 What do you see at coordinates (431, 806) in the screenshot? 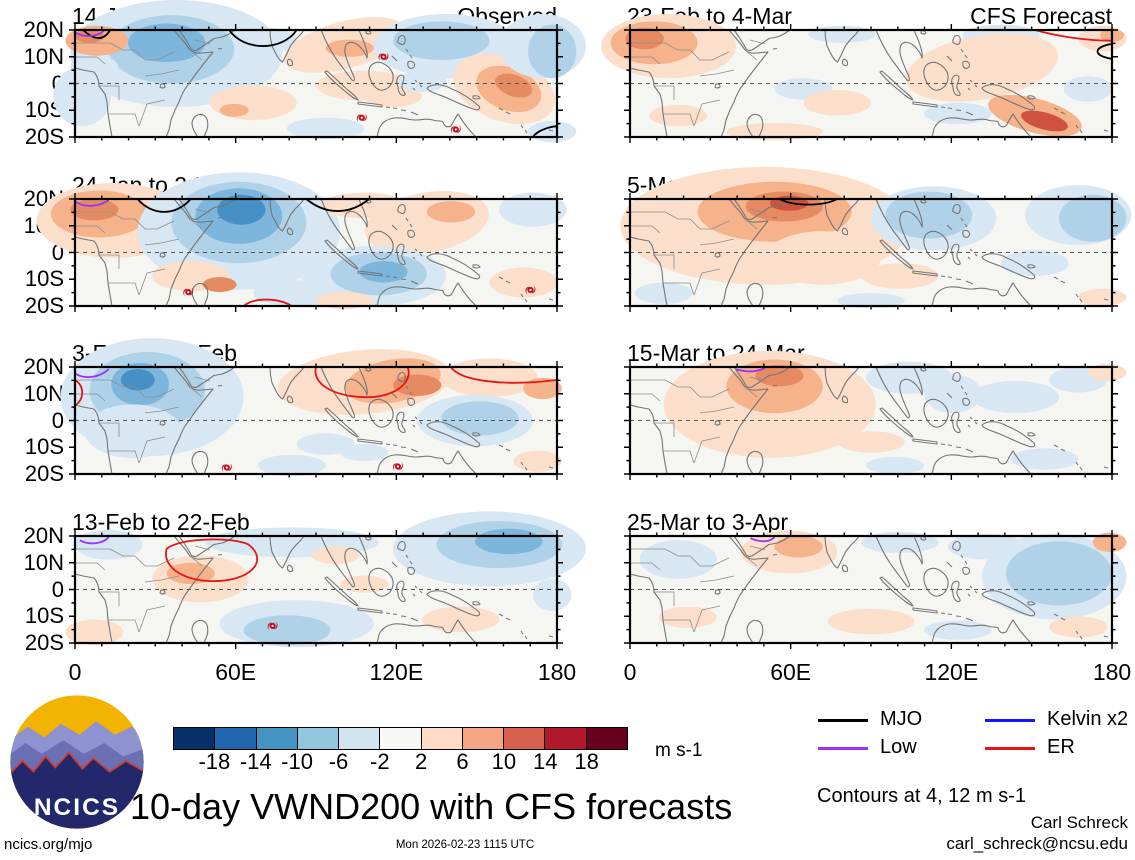
I see `figure-title: 10-day VWND200 with CFS forecasts` at bounding box center [431, 806].